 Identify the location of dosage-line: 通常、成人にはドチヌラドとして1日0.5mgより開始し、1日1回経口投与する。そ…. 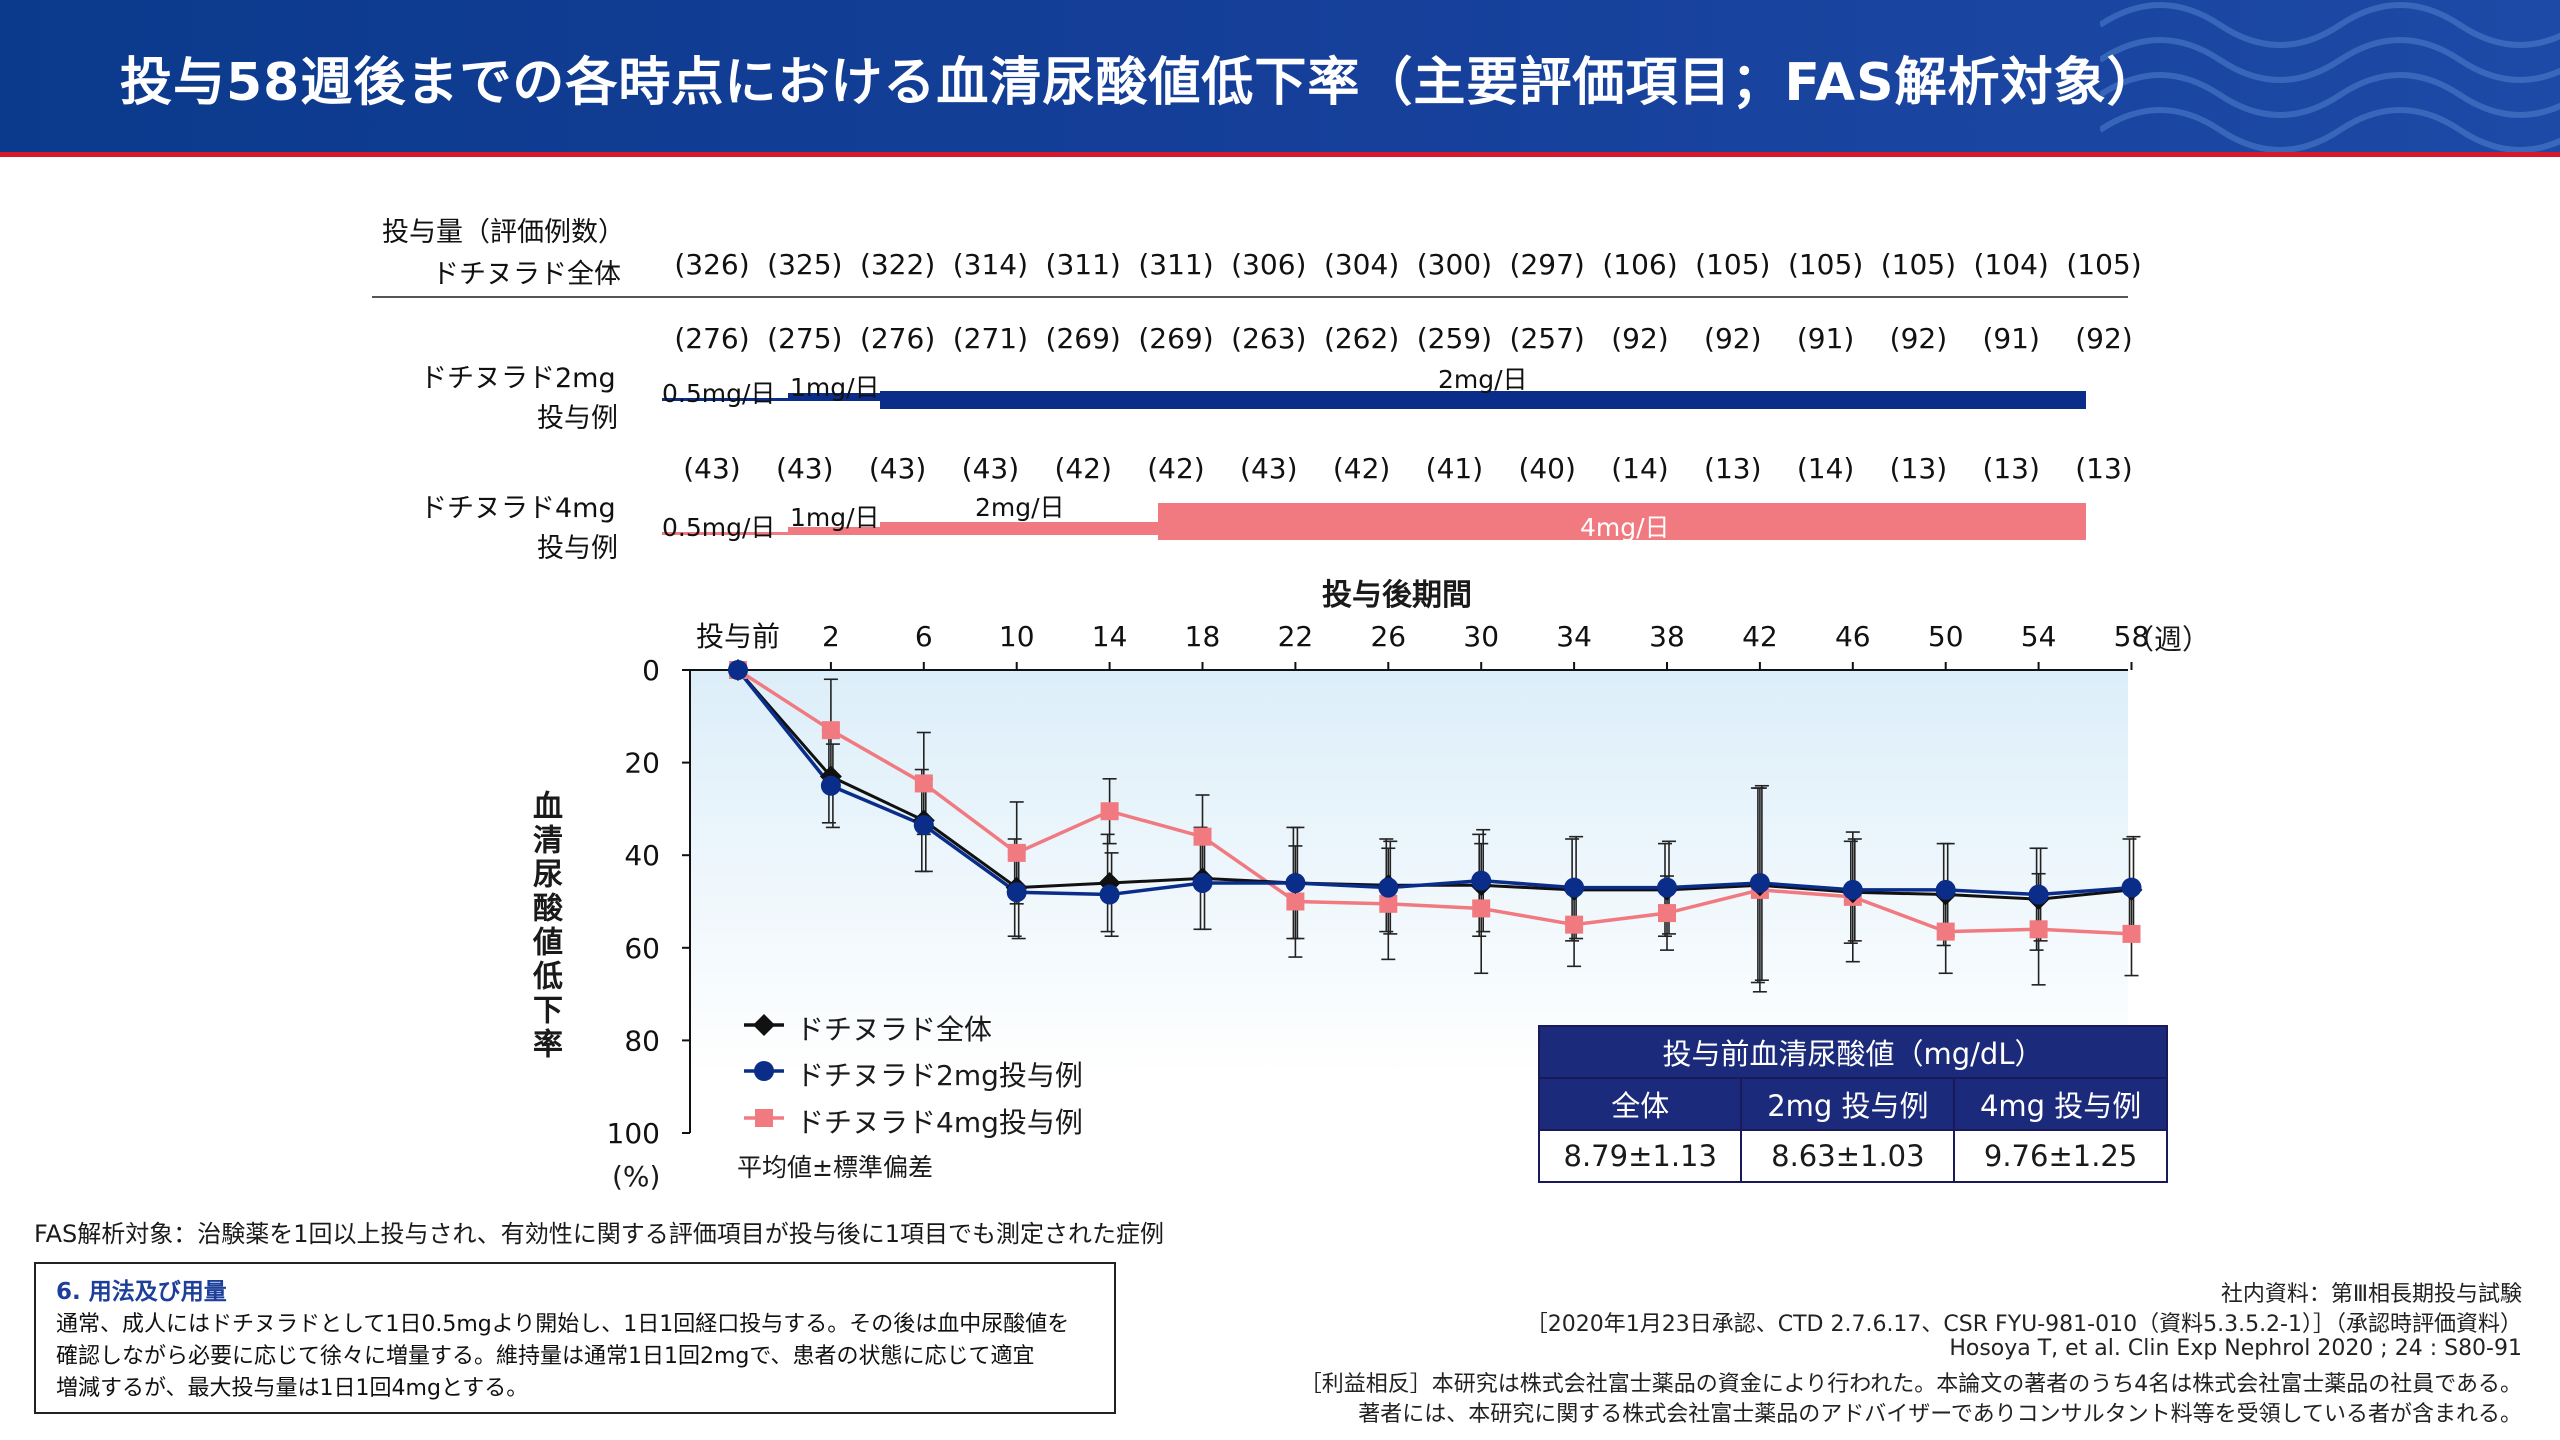
(563, 1324).